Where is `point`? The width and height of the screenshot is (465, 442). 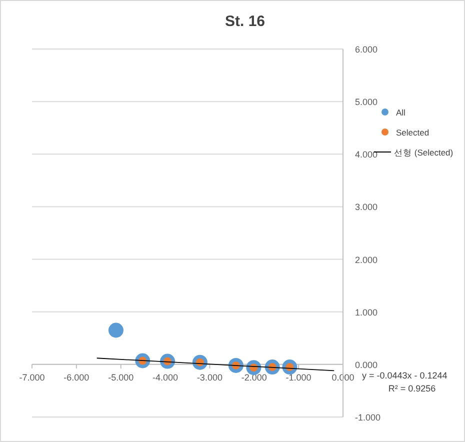
point is located at coordinates (116, 330).